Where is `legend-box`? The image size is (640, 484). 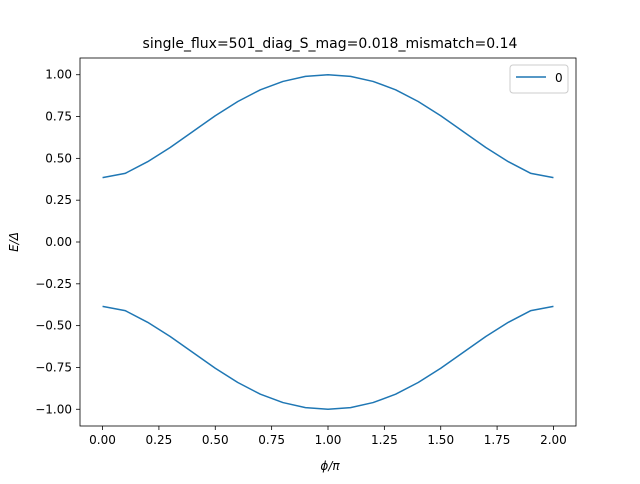
legend-box is located at coordinates (539, 79).